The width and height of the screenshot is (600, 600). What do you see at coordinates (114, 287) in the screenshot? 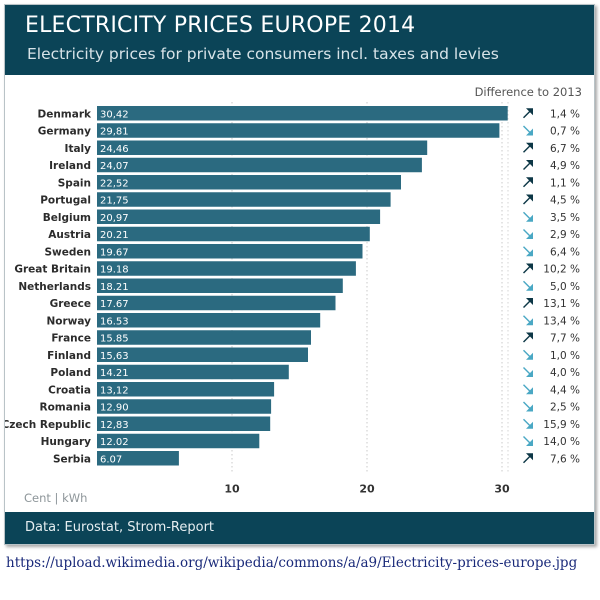
I see `bar-value-label: 18.21` at bounding box center [114, 287].